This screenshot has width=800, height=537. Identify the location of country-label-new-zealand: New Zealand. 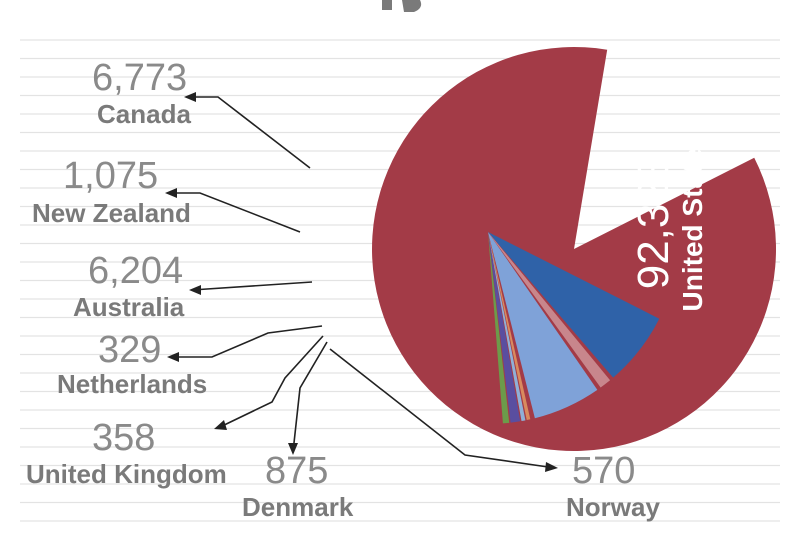
(111, 213).